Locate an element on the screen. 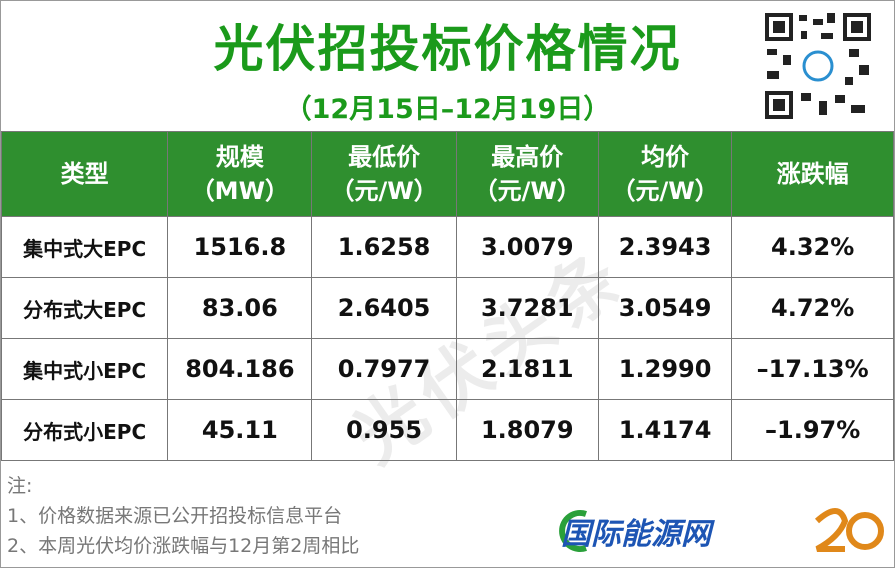 This screenshot has width=895, height=568. cell: 3.0079 is located at coordinates (527, 247).